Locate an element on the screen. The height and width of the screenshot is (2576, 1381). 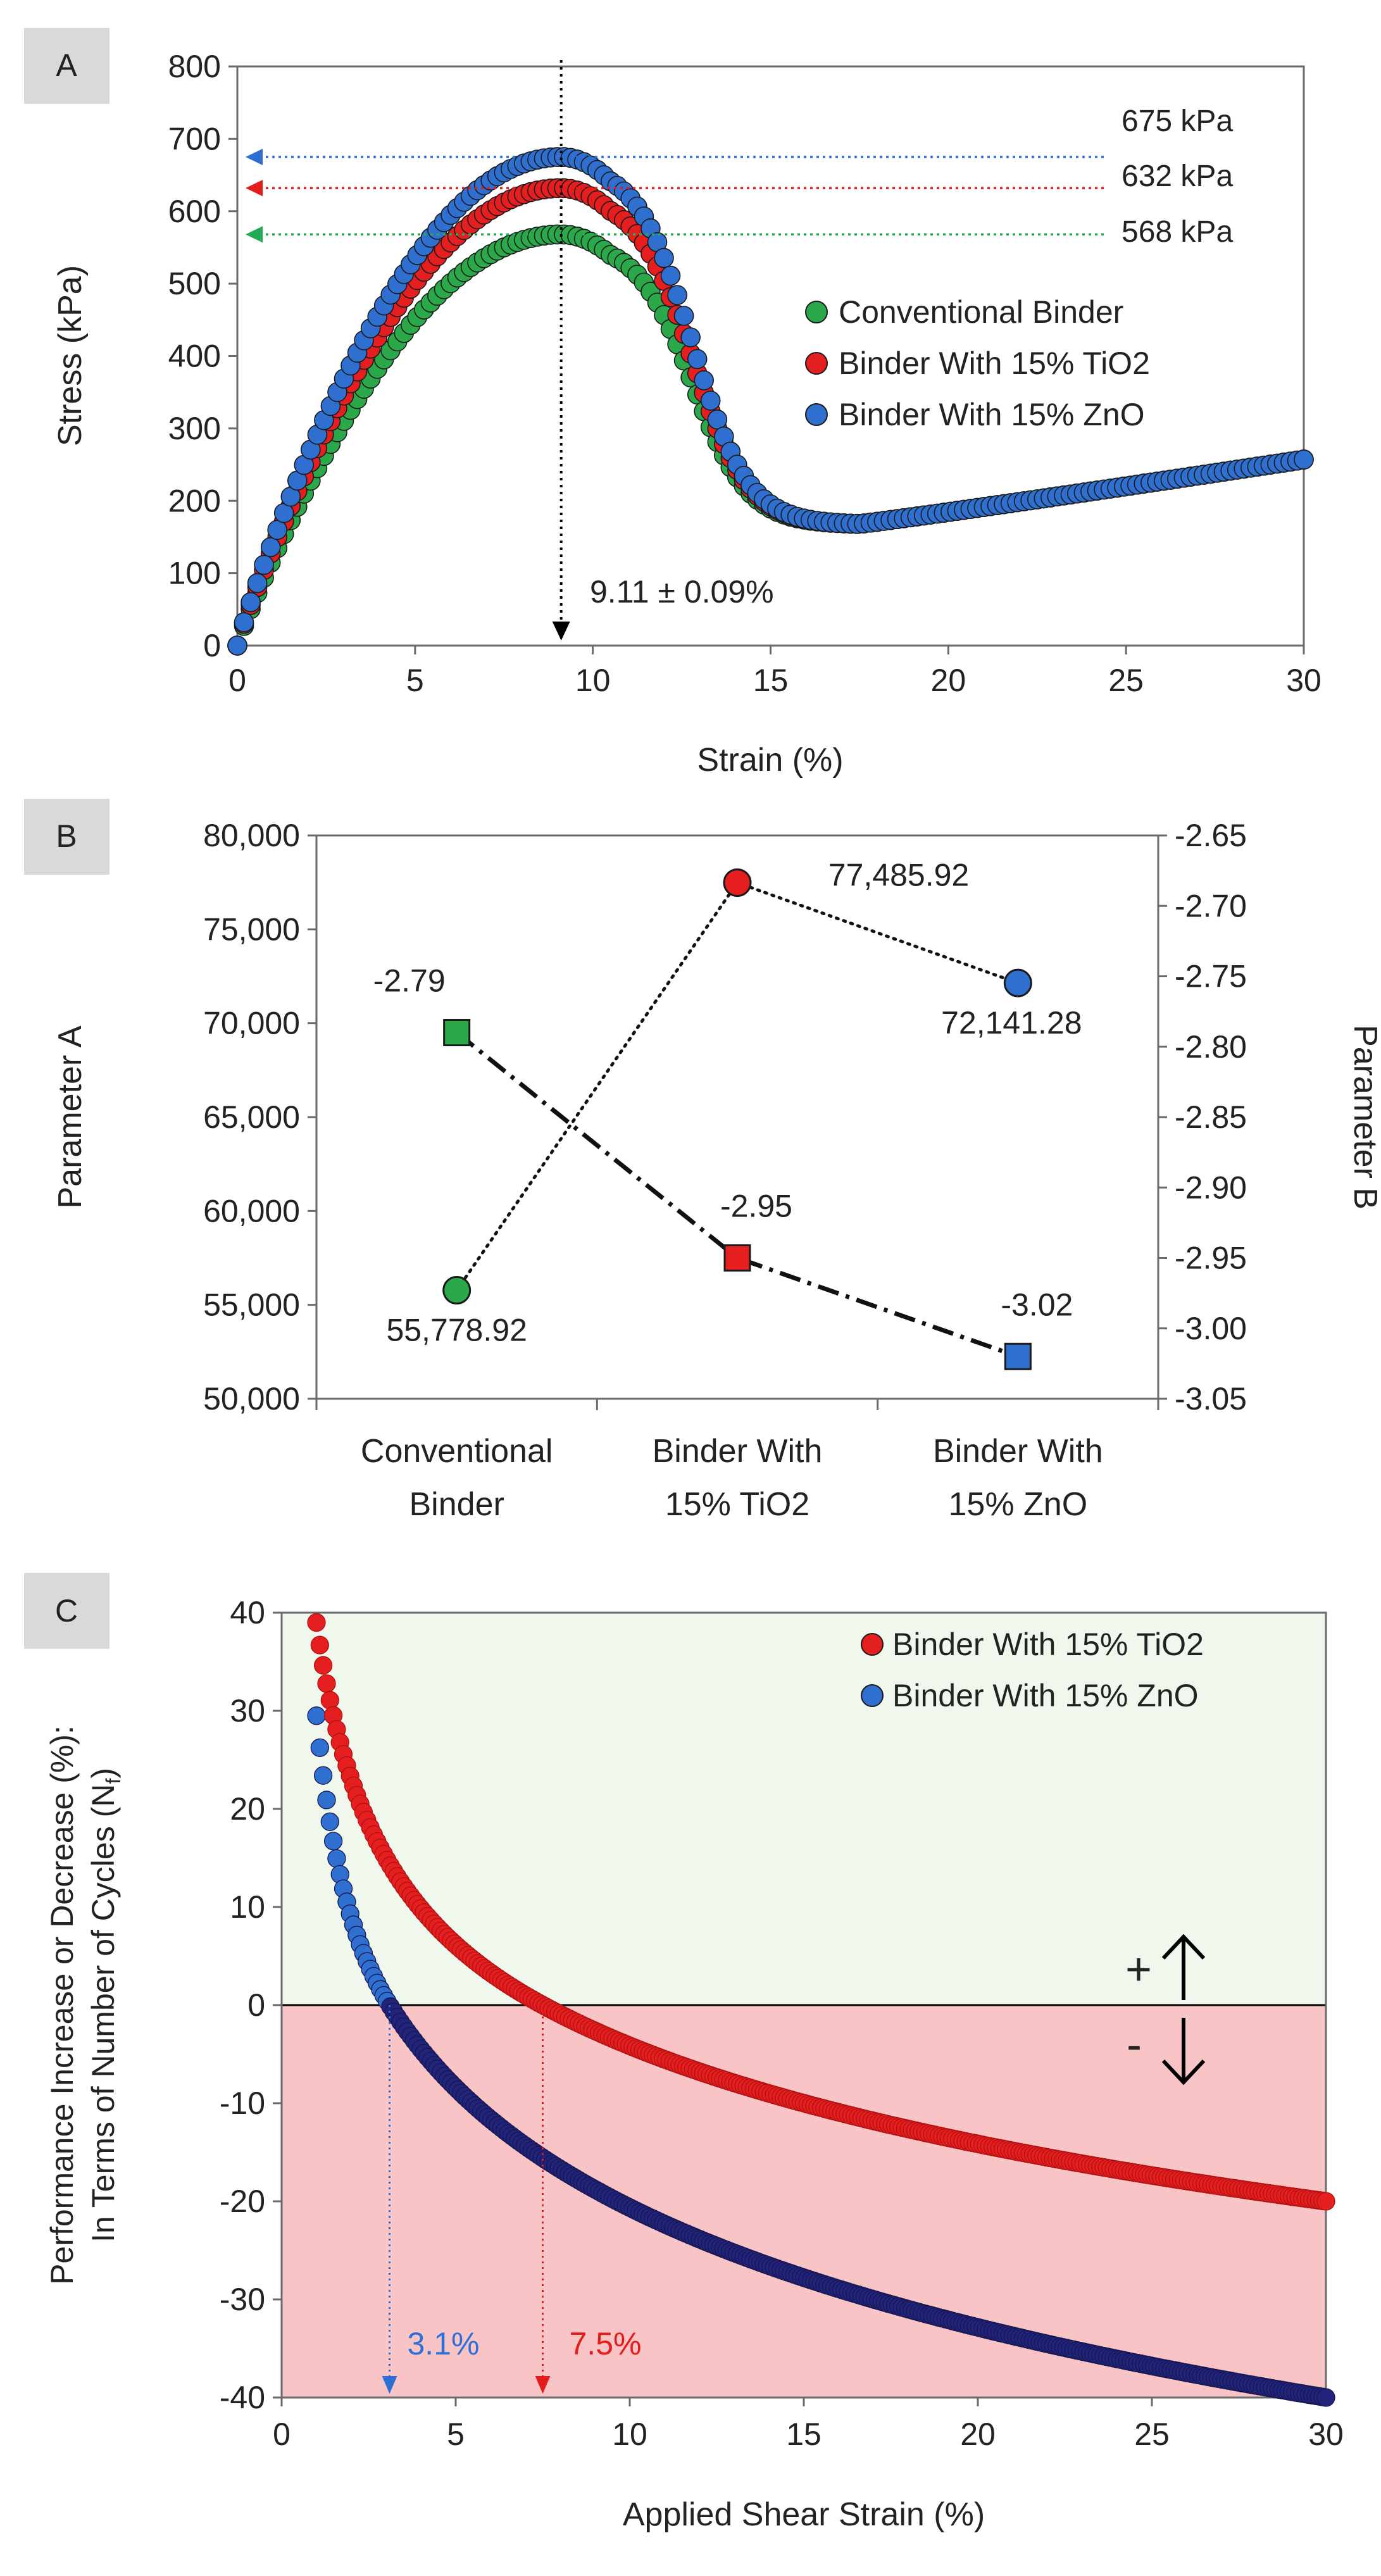
left-y-tick-label: 55,000 is located at coordinates (251, 1305).